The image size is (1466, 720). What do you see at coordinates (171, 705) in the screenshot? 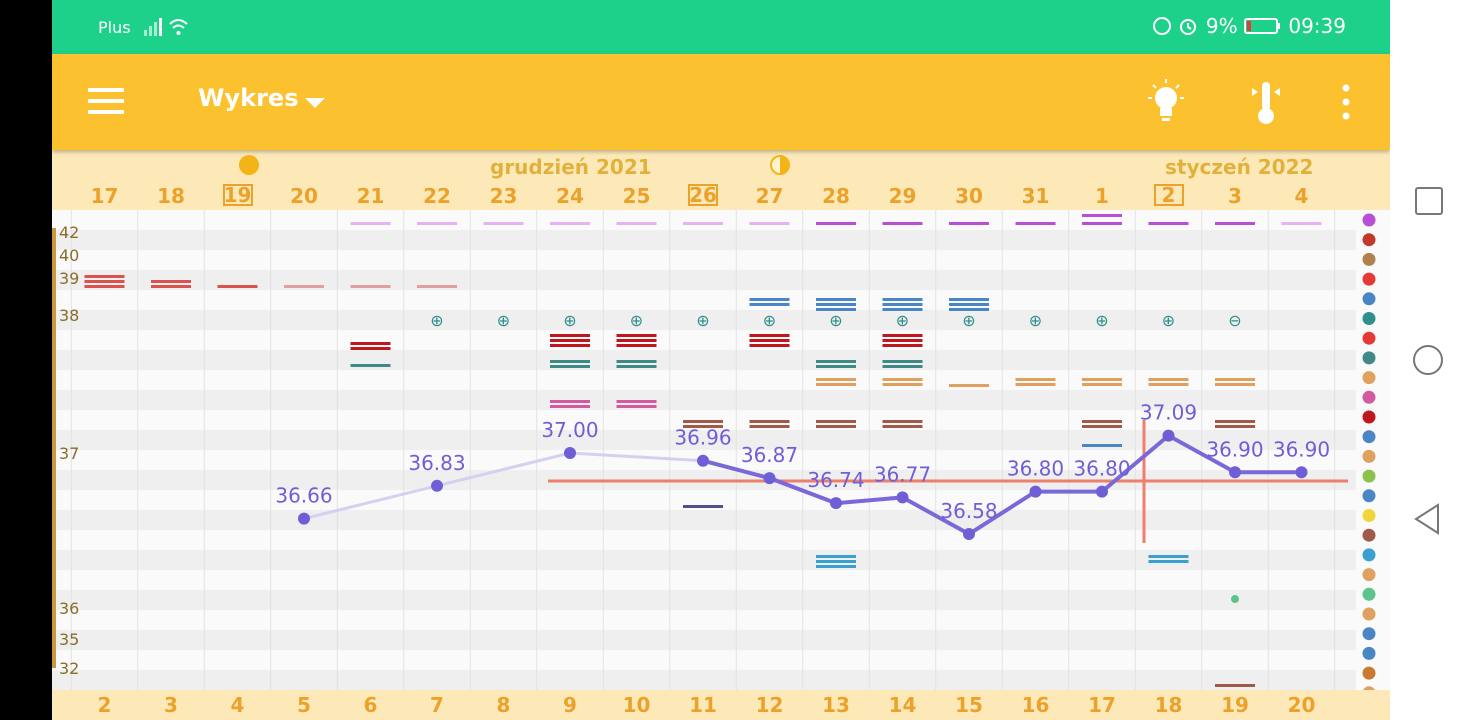
I see `cycle-day-label: 3` at bounding box center [171, 705].